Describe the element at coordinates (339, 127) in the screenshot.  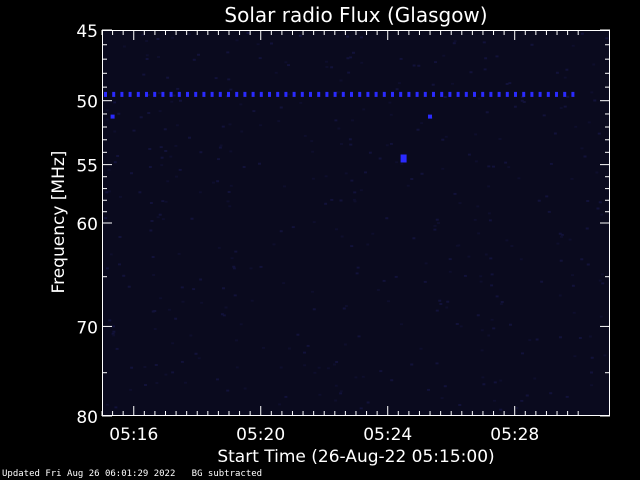
I see `signal-layer` at that location.